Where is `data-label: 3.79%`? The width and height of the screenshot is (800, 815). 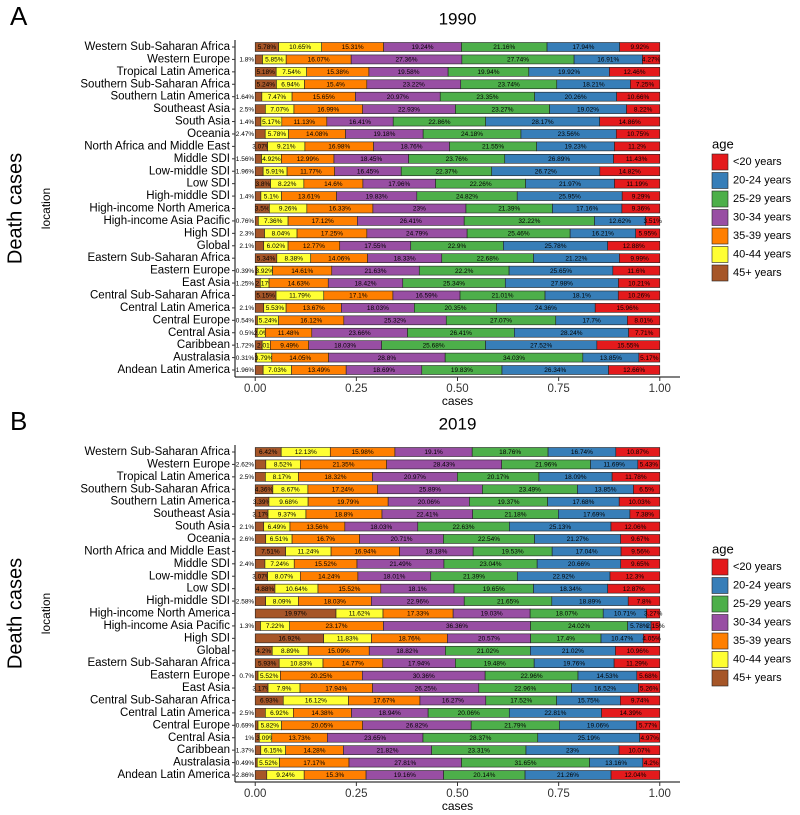 data-label: 3.79% is located at coordinates (264, 358).